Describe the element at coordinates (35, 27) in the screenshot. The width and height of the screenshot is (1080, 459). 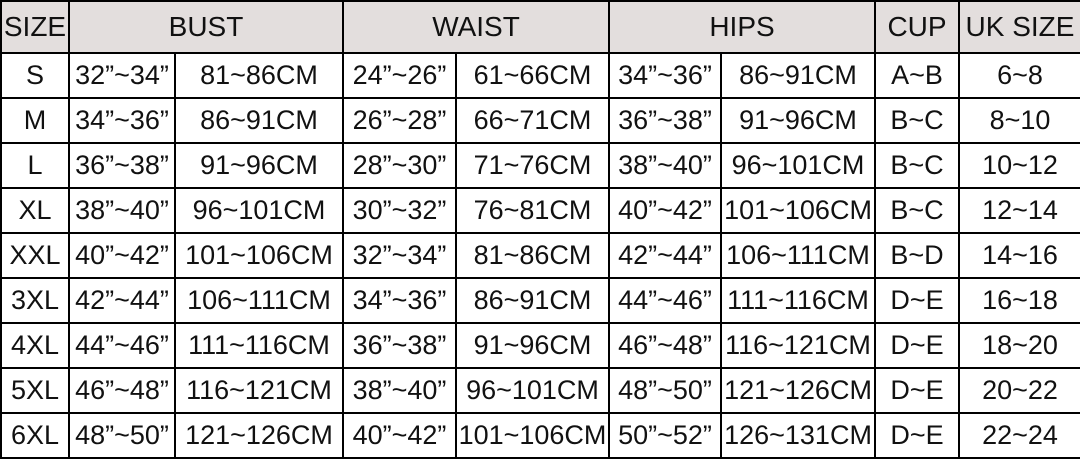
I see `column-header-size: SIZE` at that location.